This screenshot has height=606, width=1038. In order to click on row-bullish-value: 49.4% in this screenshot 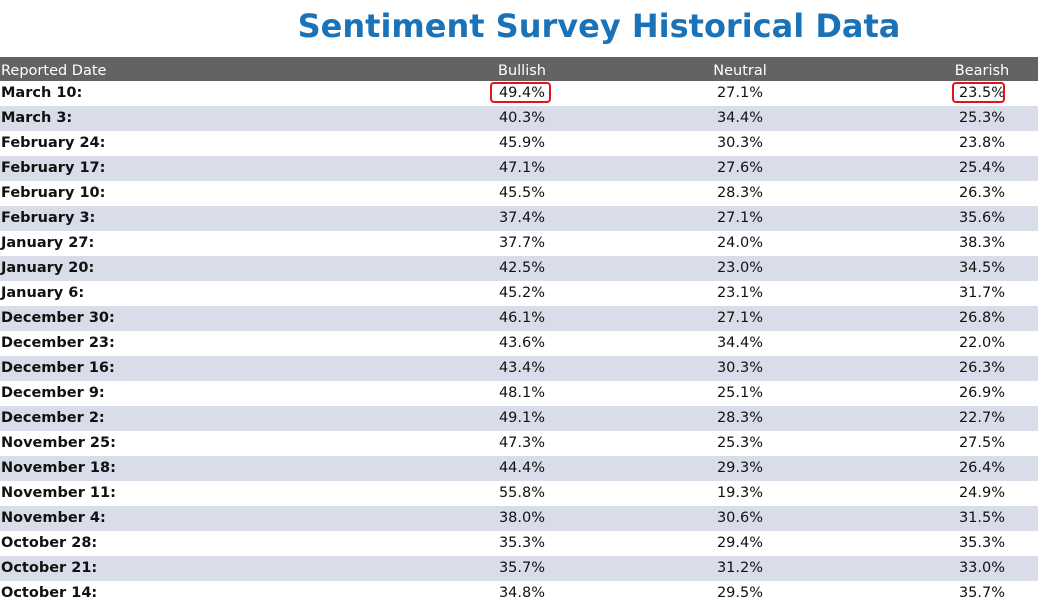, I will do `click(522, 93)`.